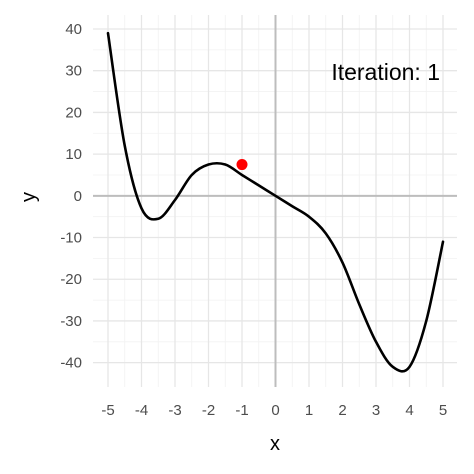  I want to click on x-tick-label: -2, so click(208, 410).